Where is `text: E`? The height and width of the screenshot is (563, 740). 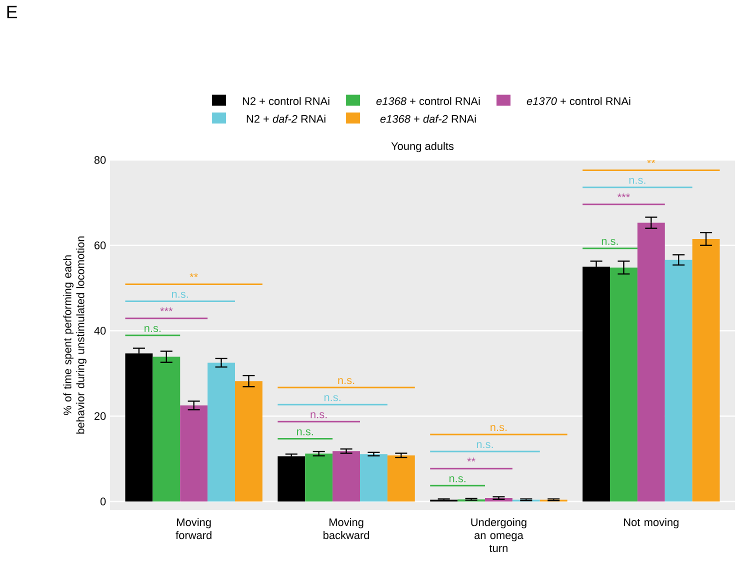
text: E is located at coordinates (12, 12).